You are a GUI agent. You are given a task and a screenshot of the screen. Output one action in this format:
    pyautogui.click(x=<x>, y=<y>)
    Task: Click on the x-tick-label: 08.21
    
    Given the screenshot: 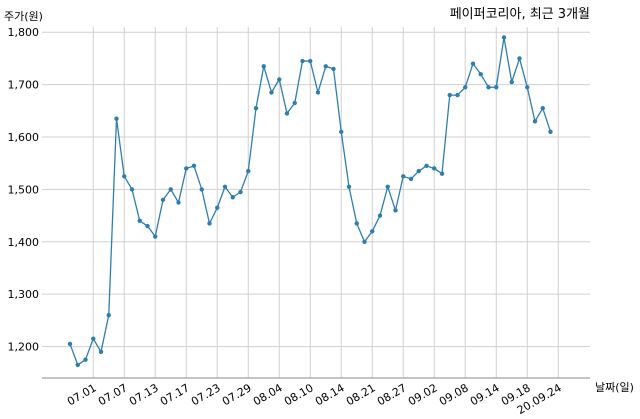 What is the action you would take?
    pyautogui.click(x=361, y=394)
    